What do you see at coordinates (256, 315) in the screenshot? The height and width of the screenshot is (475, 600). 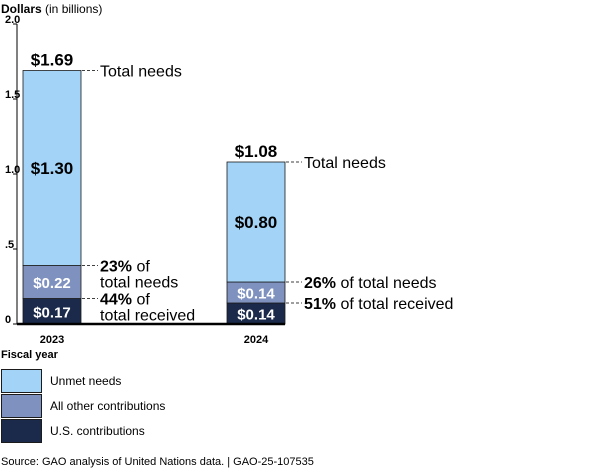 I see `bar-label-us-2024: $0.14` at bounding box center [256, 315].